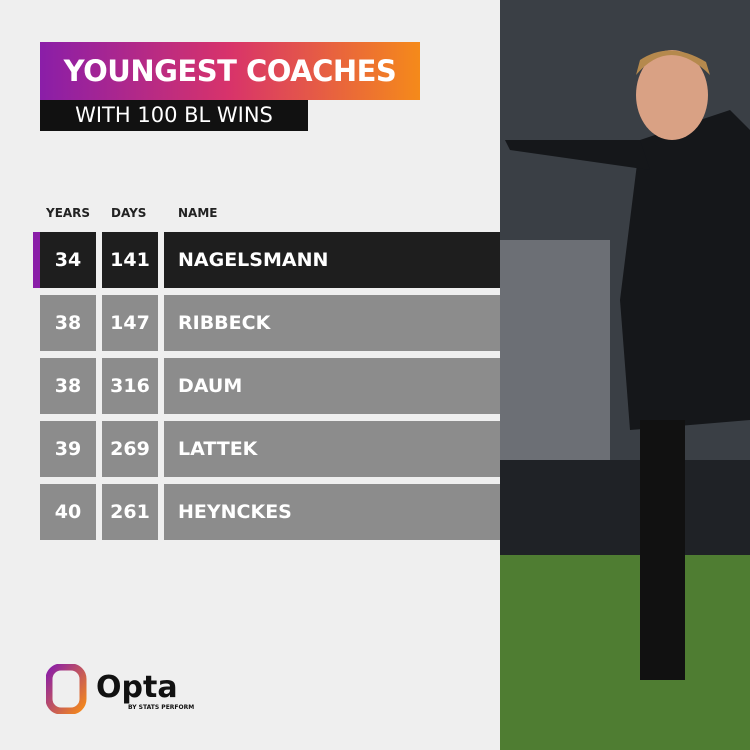 The height and width of the screenshot is (750, 750). Describe the element at coordinates (130, 386) in the screenshot. I see `age-cell: 316` at that location.